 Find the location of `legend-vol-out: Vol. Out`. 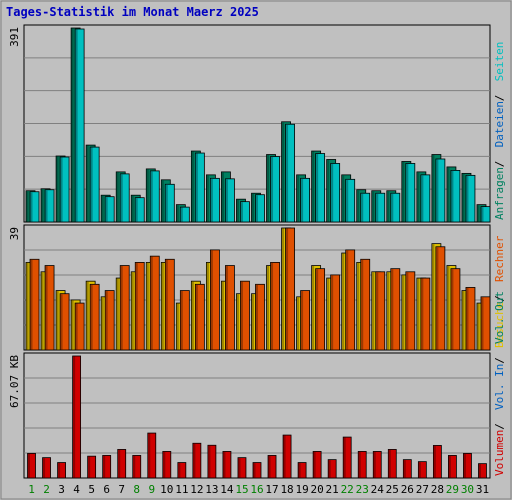

legend-vol-out: Vol. Out is located at coordinates (499, 317).